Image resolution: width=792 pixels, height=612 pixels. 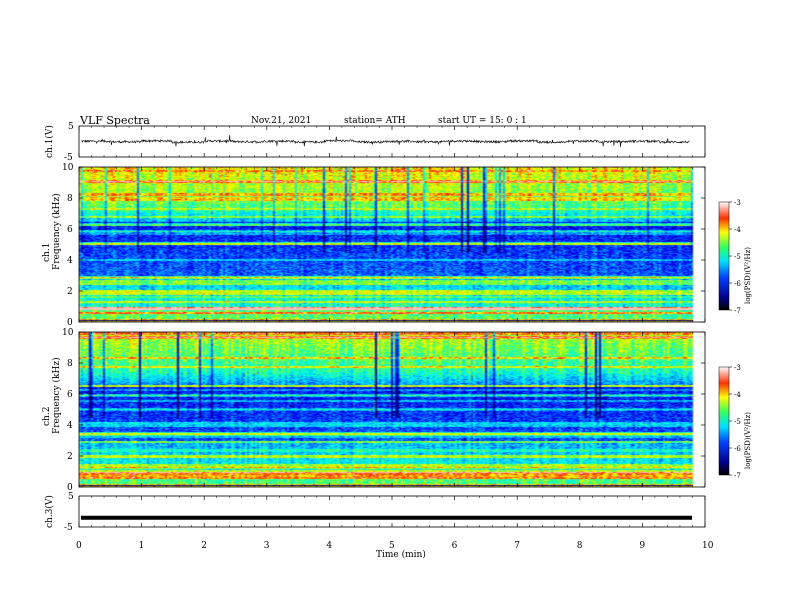 What do you see at coordinates (49, 511) in the screenshot?
I see `ch3-wave-ylabel: ch.3(V)` at bounding box center [49, 511].